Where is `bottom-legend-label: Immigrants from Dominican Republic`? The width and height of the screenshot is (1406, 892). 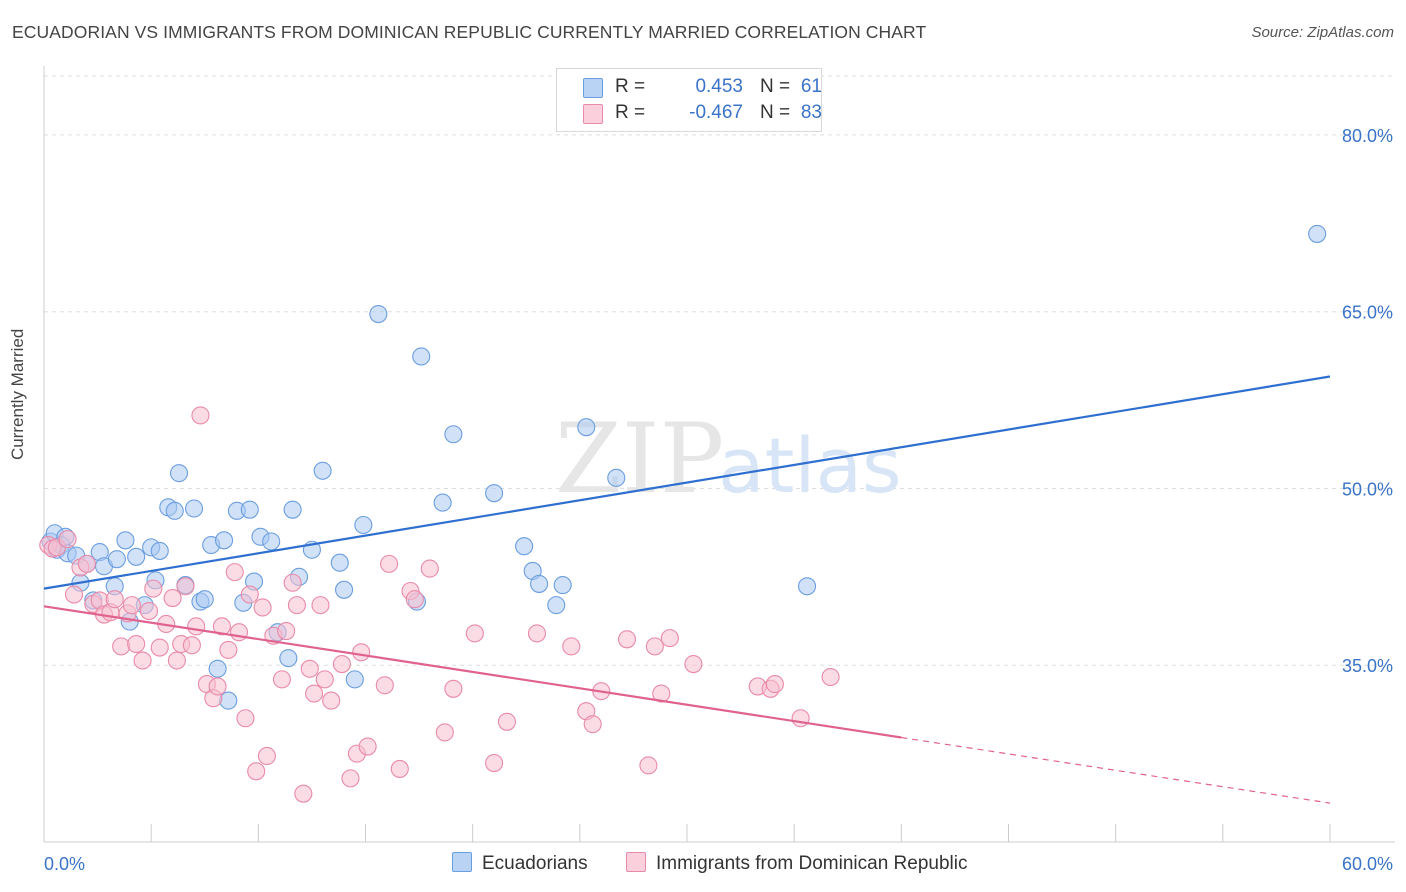
bottom-legend-label: Immigrants from Dominican Republic is located at coordinates (812, 863).